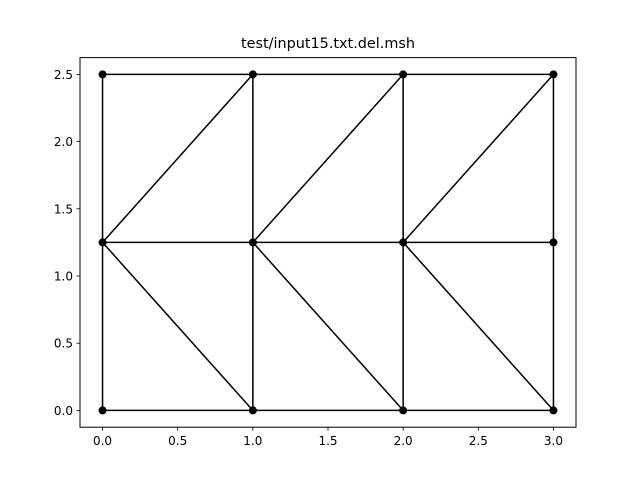 This screenshot has height=484, width=640. What do you see at coordinates (63, 142) in the screenshot?
I see `y-tick-label: 2.0` at bounding box center [63, 142].